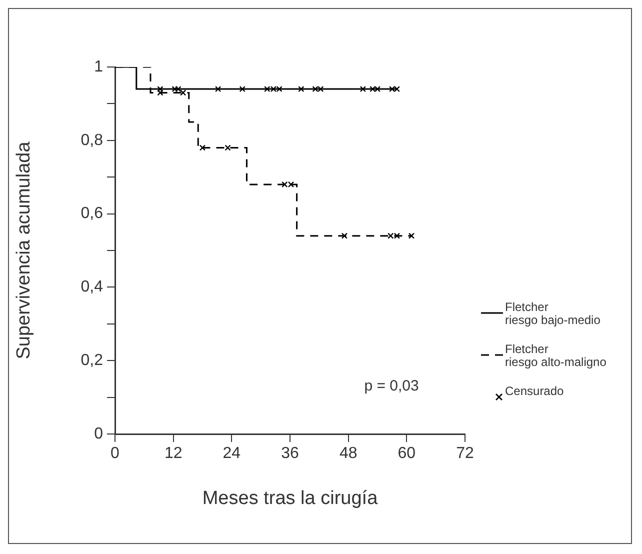 The height and width of the screenshot is (554, 642). What do you see at coordinates (535, 391) in the screenshot?
I see `legend-label: Censurado` at bounding box center [535, 391].